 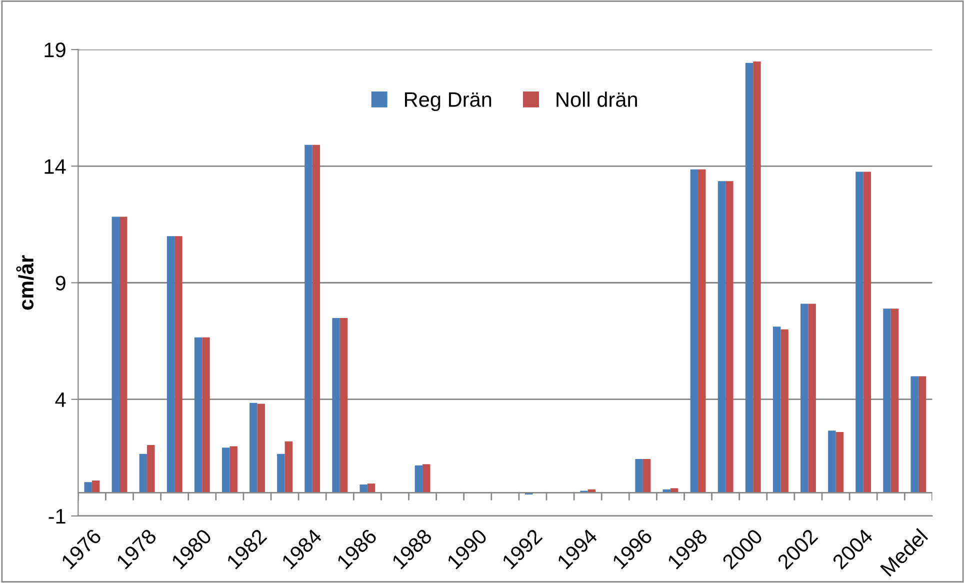 What do you see at coordinates (55, 166) in the screenshot?
I see `y-tick-label: 14` at bounding box center [55, 166].